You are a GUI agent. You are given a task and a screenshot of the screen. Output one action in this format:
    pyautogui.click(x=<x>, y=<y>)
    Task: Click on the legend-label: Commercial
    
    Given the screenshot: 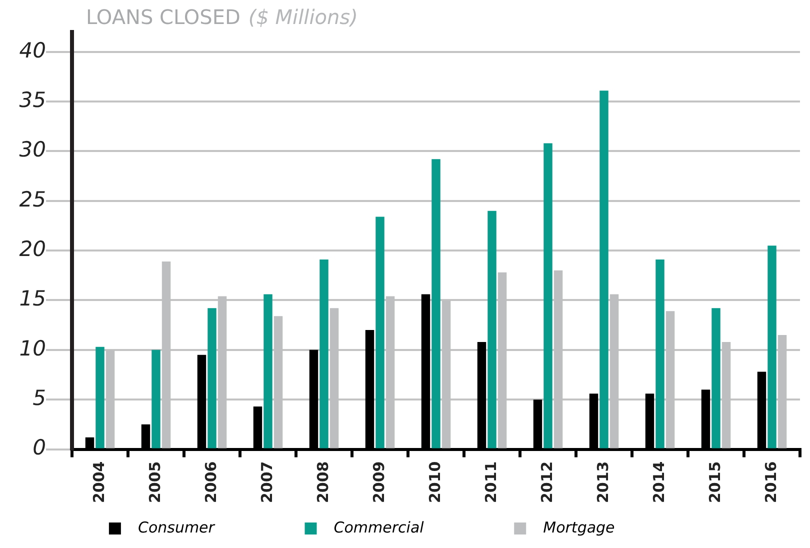 What is the action you would take?
    pyautogui.click(x=412, y=527)
    